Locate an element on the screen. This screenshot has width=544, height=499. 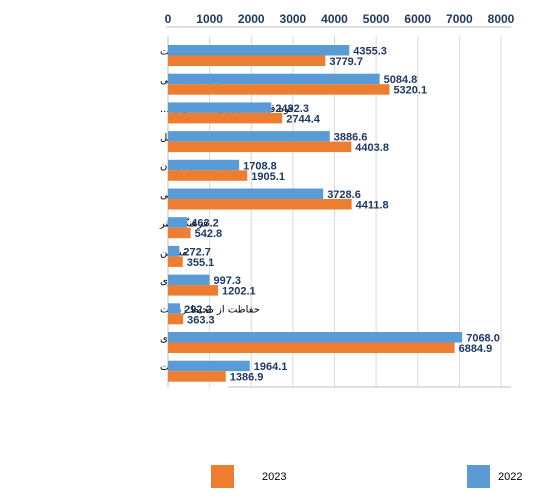
data-label-2023: 1386.9 is located at coordinates (247, 378).